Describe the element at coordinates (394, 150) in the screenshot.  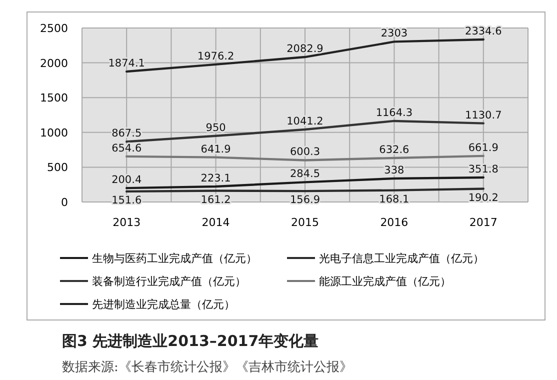
I see `data-label: 632.6` at that location.